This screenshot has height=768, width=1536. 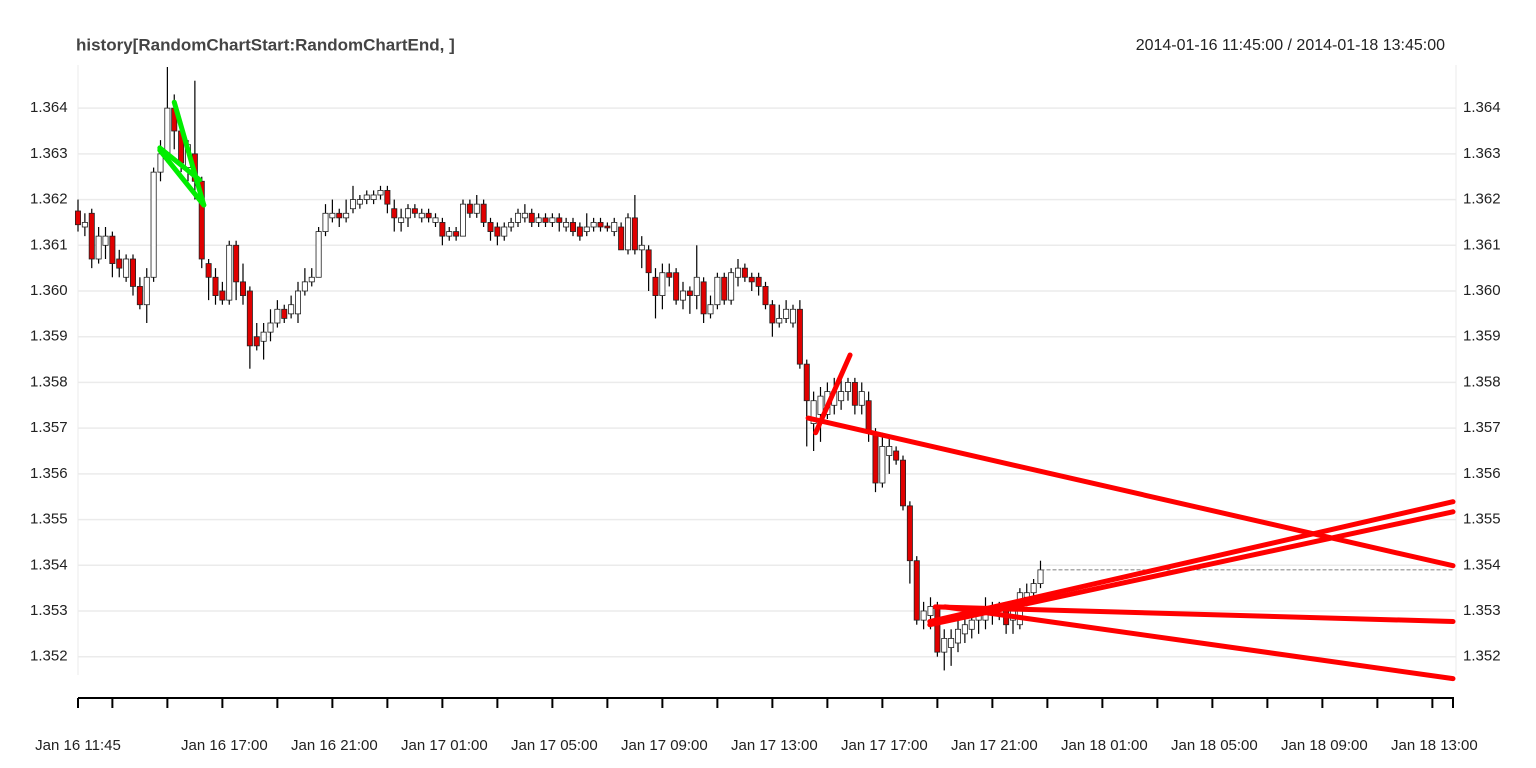 What do you see at coordinates (49, 107) in the screenshot?
I see `y-tick-label: 1.364` at bounding box center [49, 107].